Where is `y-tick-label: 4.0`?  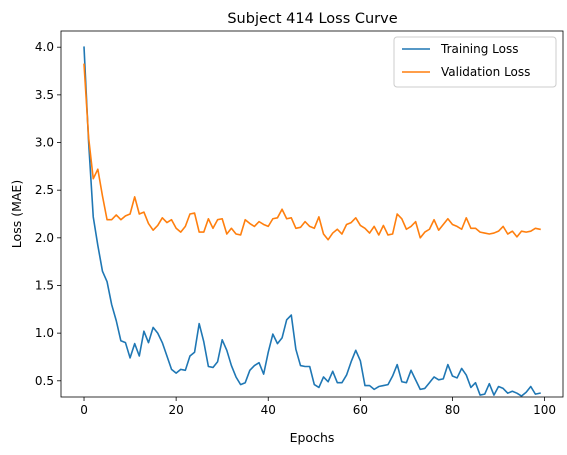
y-tick-label: 4.0 is located at coordinates (44, 47).